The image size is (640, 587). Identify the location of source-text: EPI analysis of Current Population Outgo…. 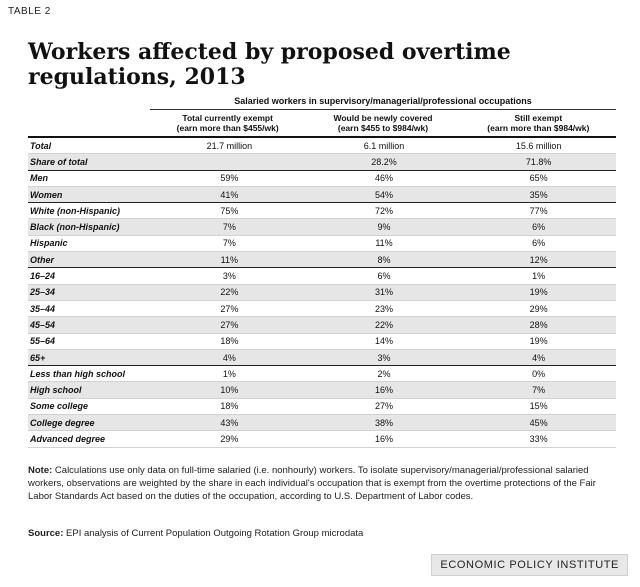
(215, 533).